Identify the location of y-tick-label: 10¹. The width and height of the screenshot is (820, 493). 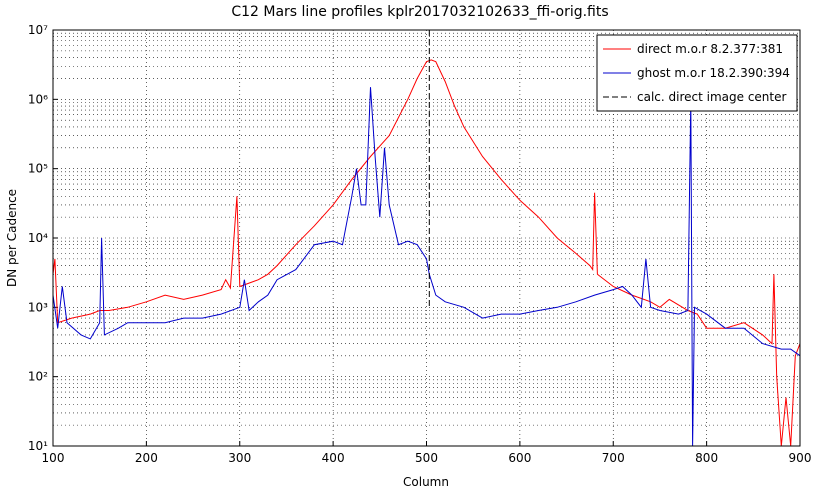
(38, 446).